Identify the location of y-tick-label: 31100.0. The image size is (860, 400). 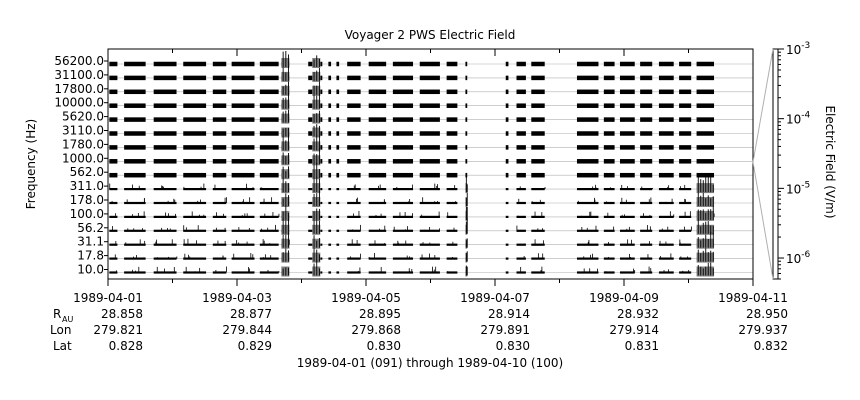
(79, 75).